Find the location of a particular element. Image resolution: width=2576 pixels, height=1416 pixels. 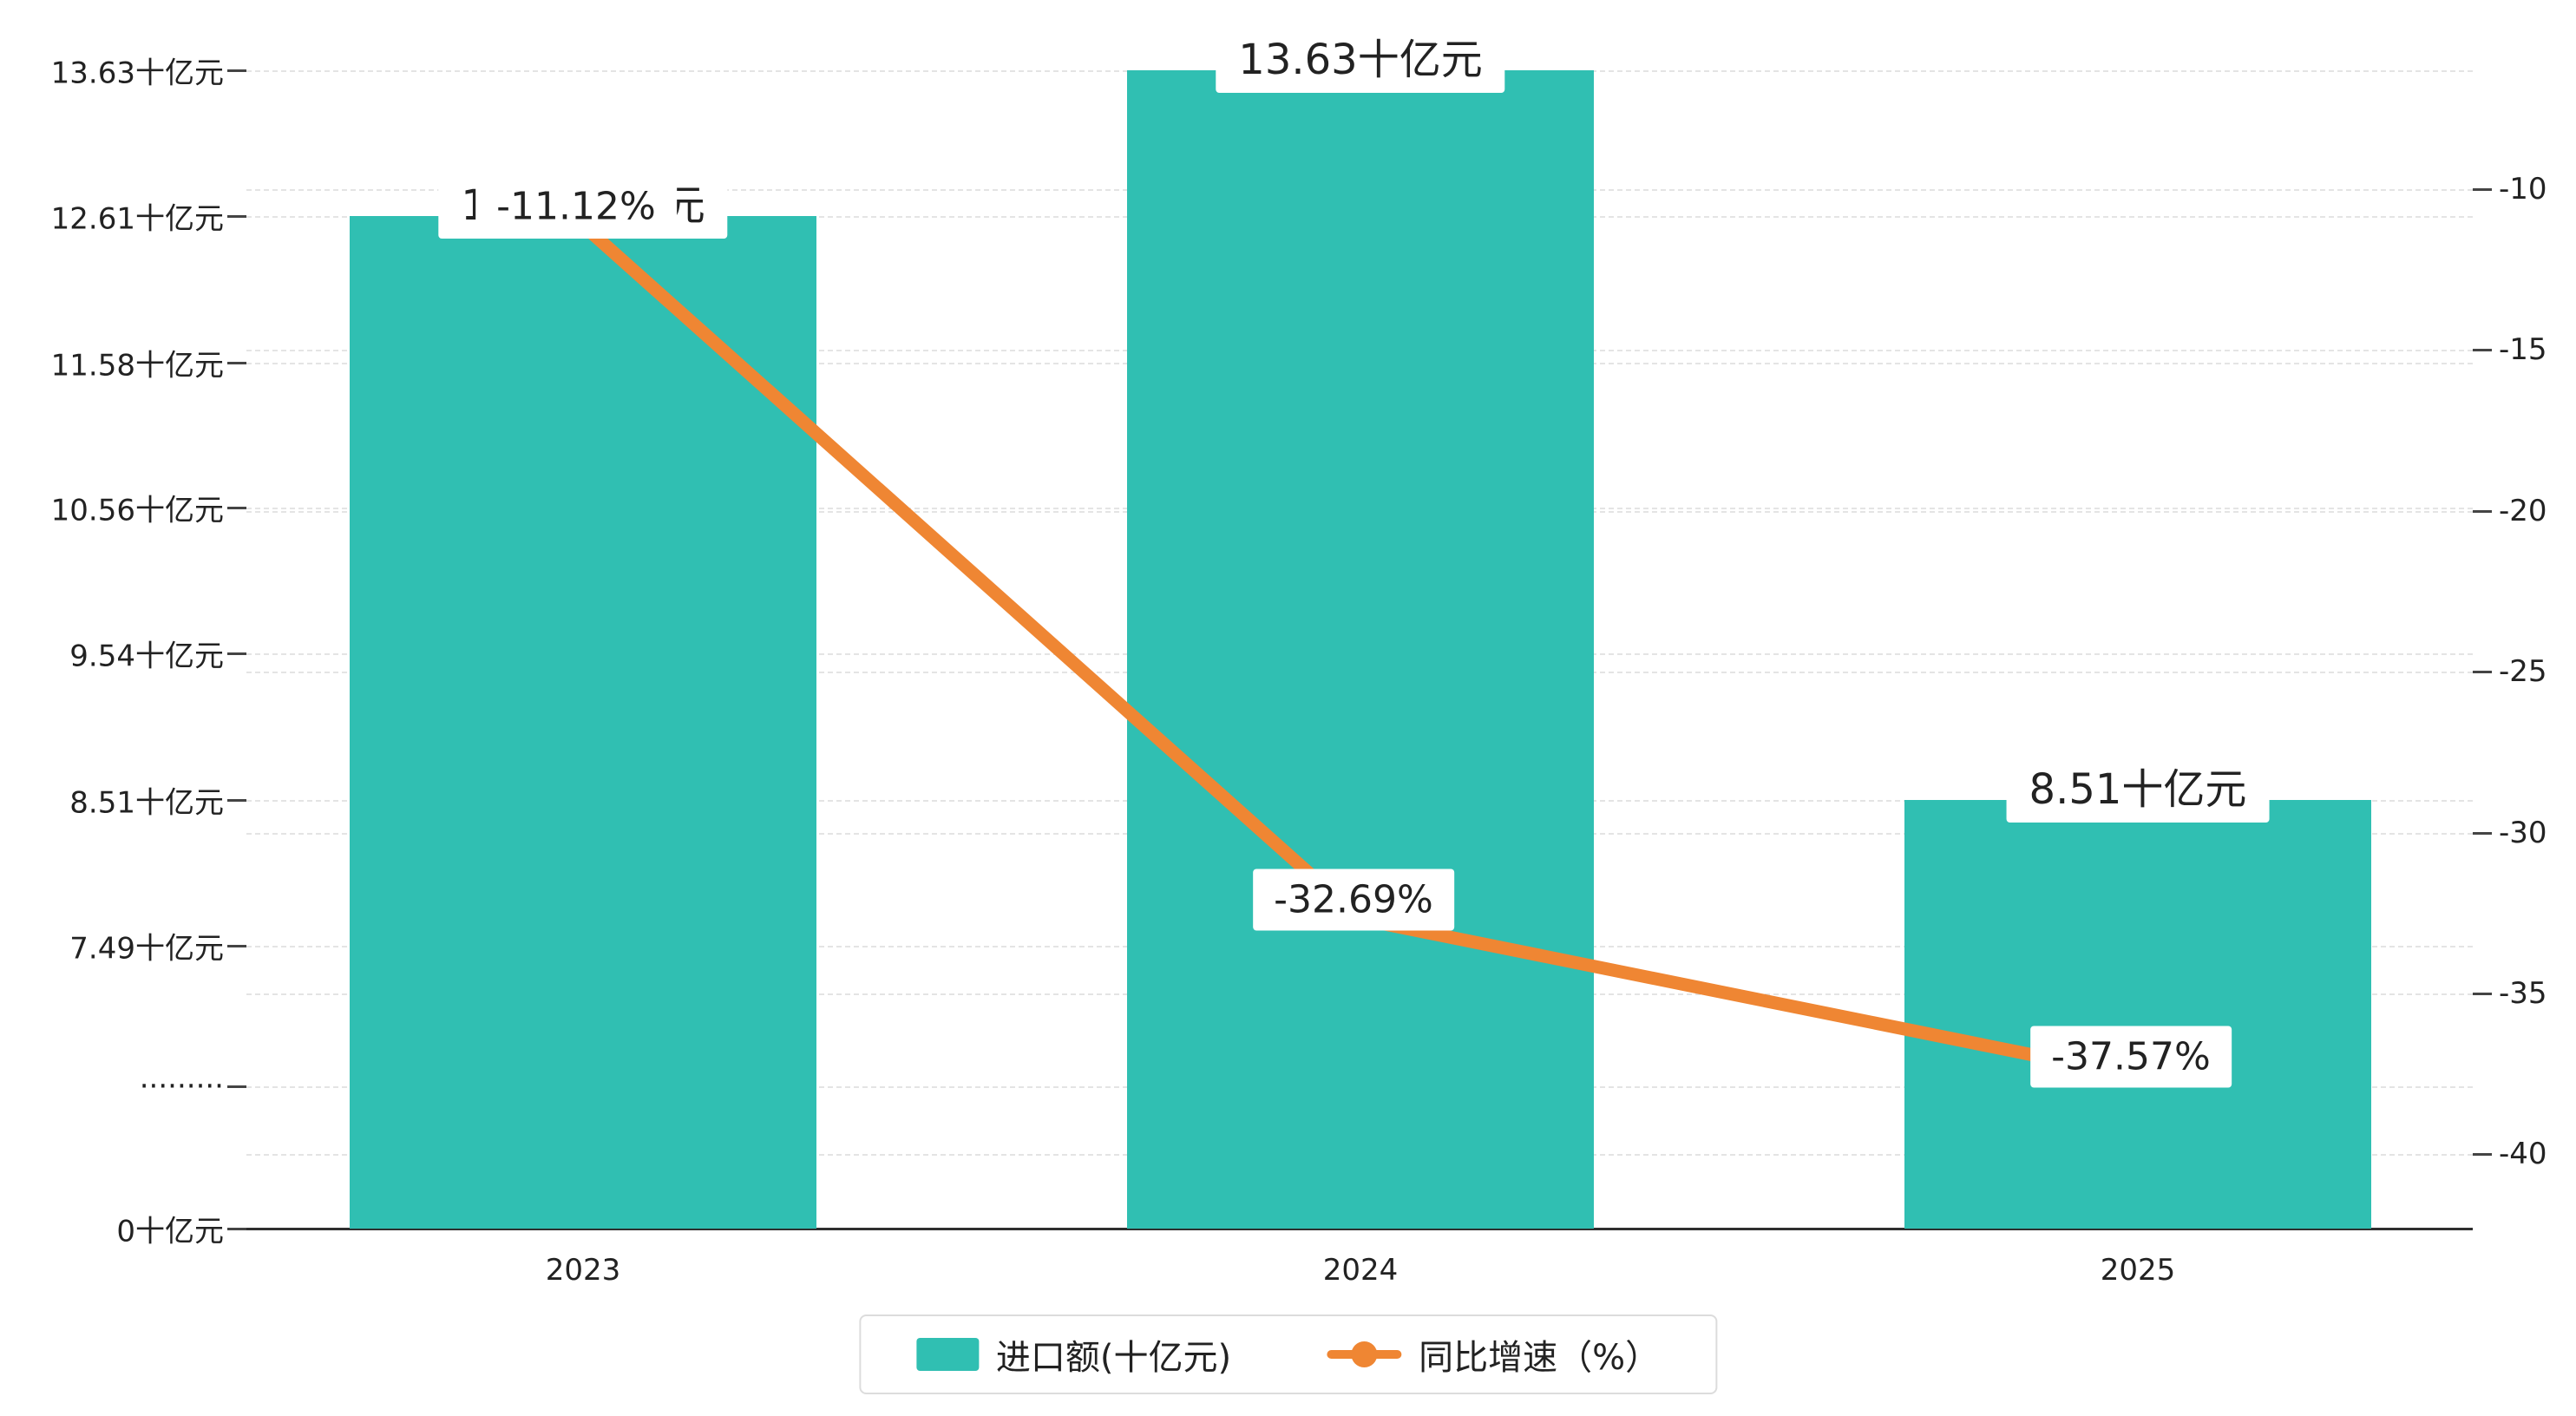

bar-2023 is located at coordinates (583, 722).